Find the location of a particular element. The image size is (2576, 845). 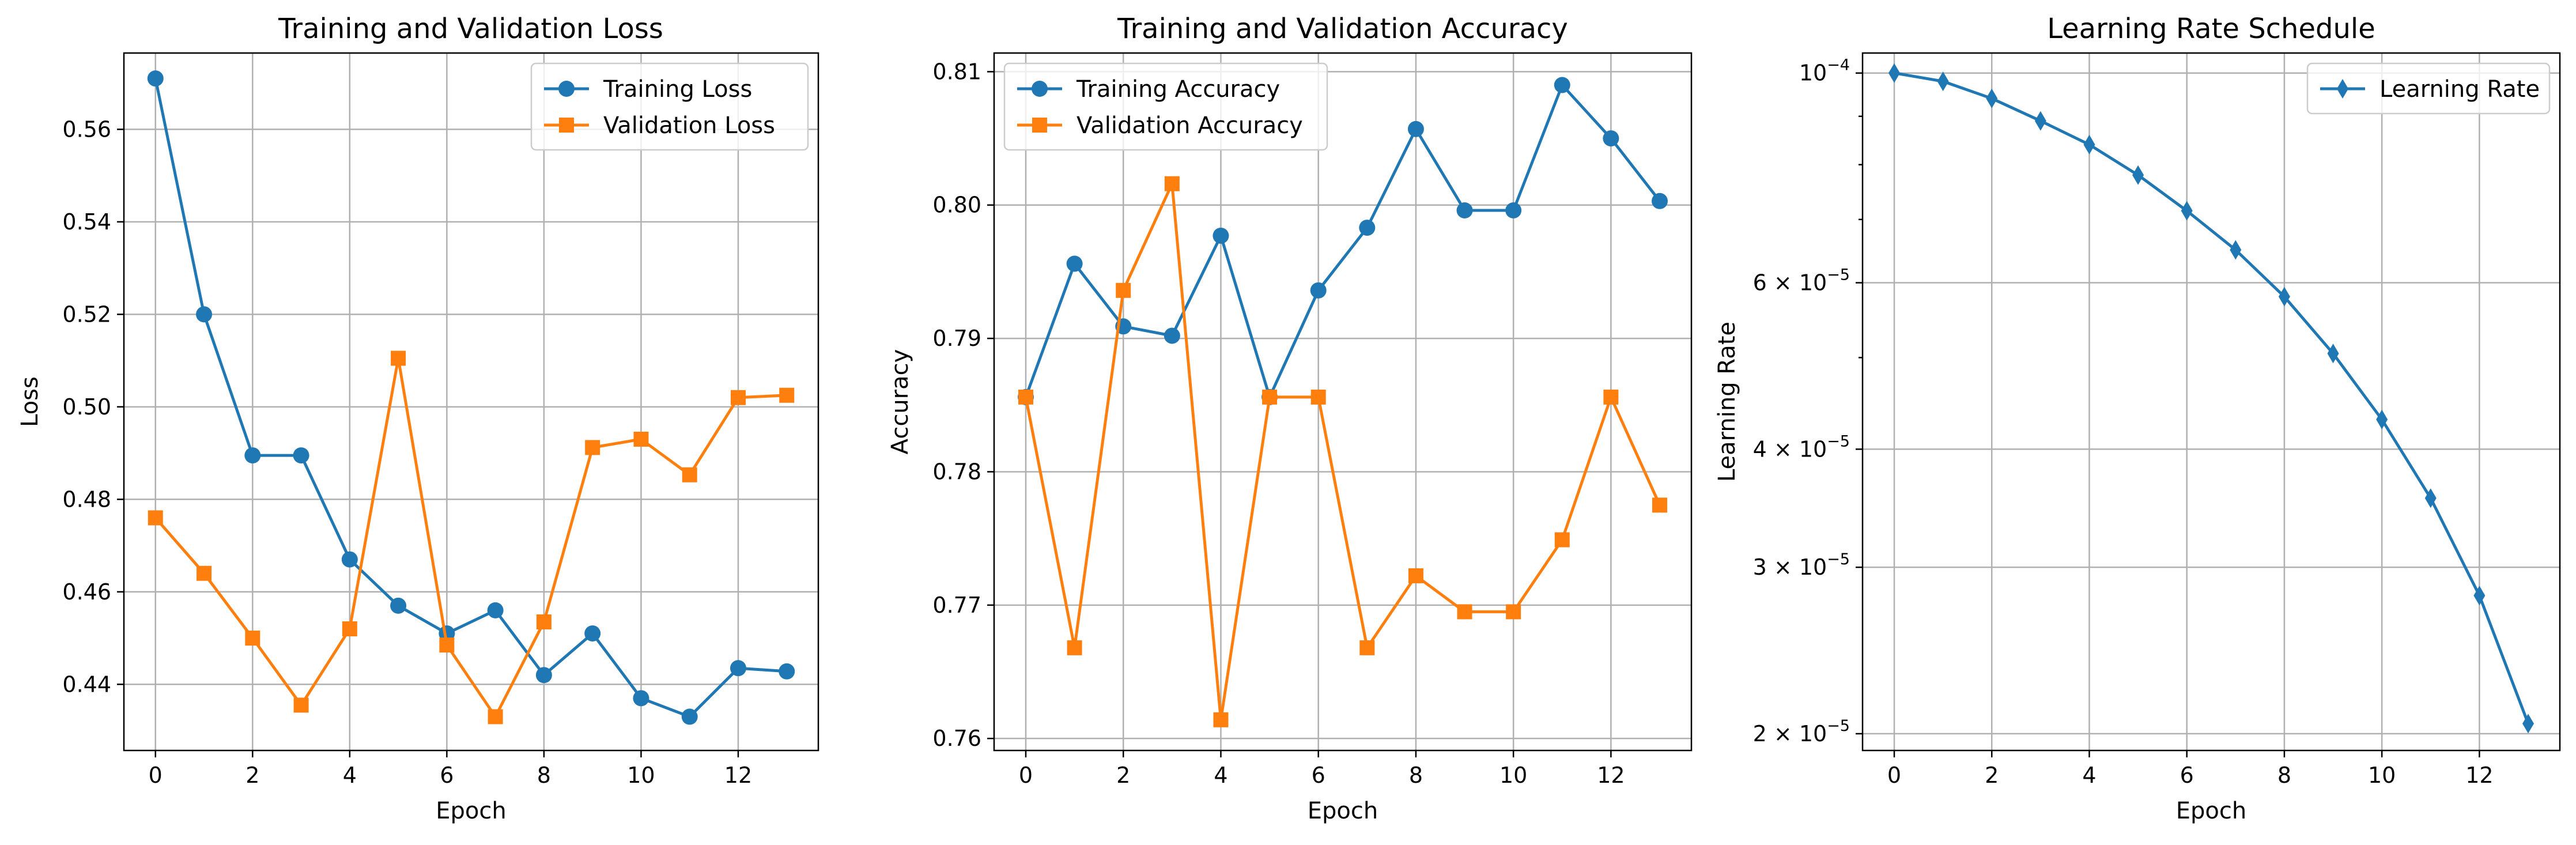

legend-label: Training Accuracy is located at coordinates (1178, 89).